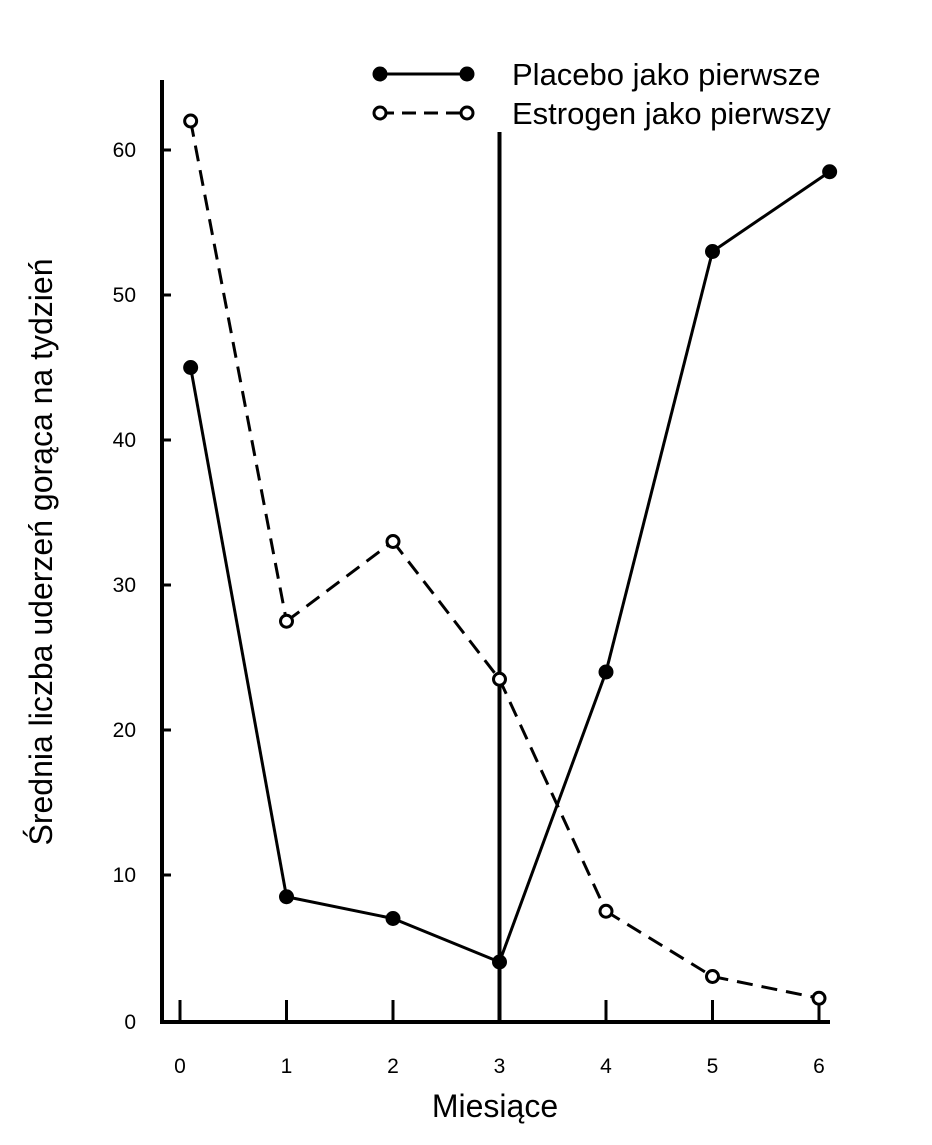  What do you see at coordinates (130, 1022) in the screenshot?
I see `y-tick-label: 0` at bounding box center [130, 1022].